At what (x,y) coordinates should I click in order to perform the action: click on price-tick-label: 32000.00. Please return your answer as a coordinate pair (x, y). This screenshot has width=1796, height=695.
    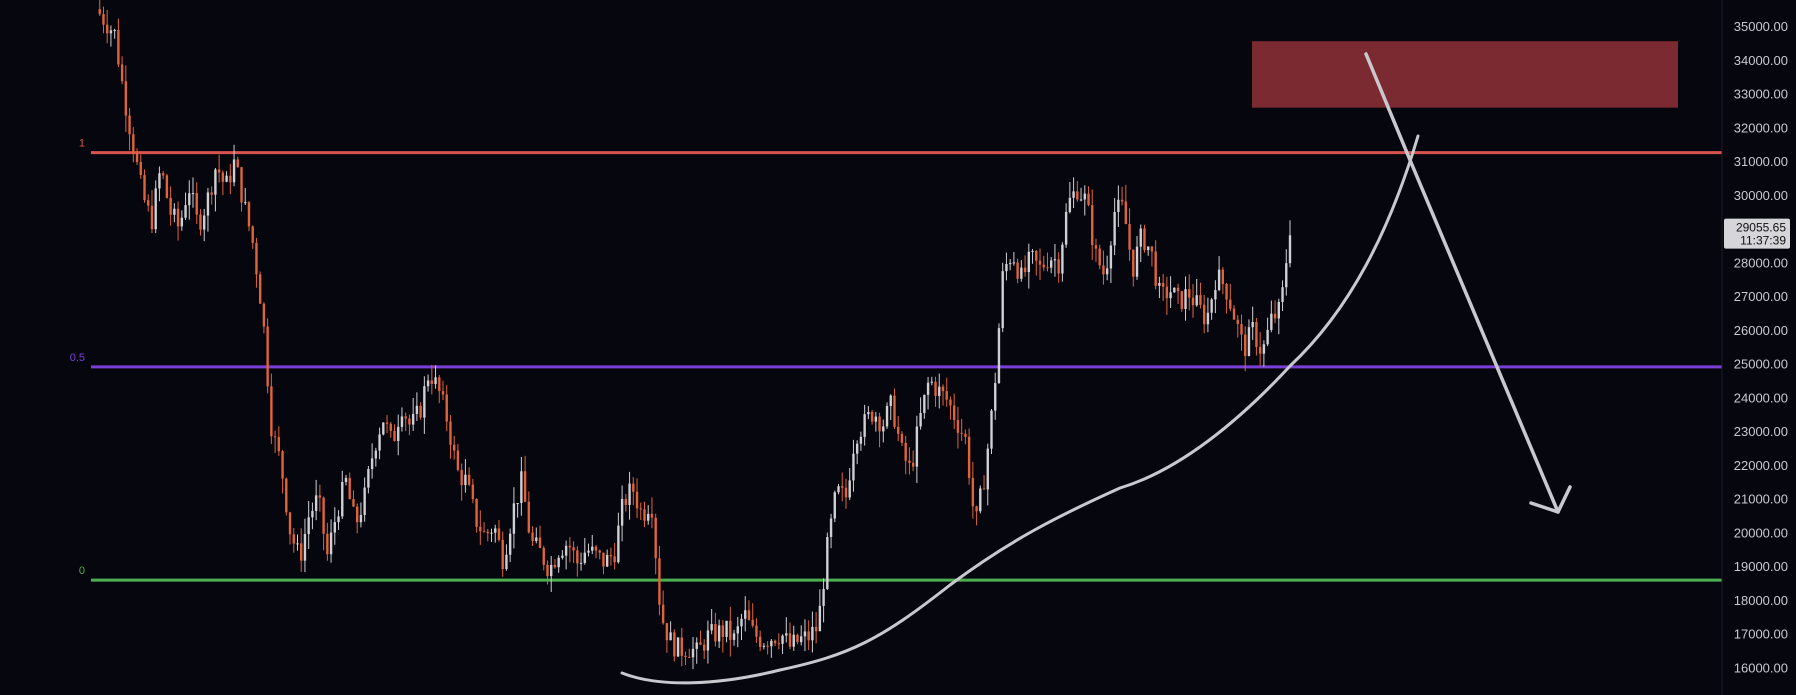
    Looking at the image, I should click on (1761, 127).